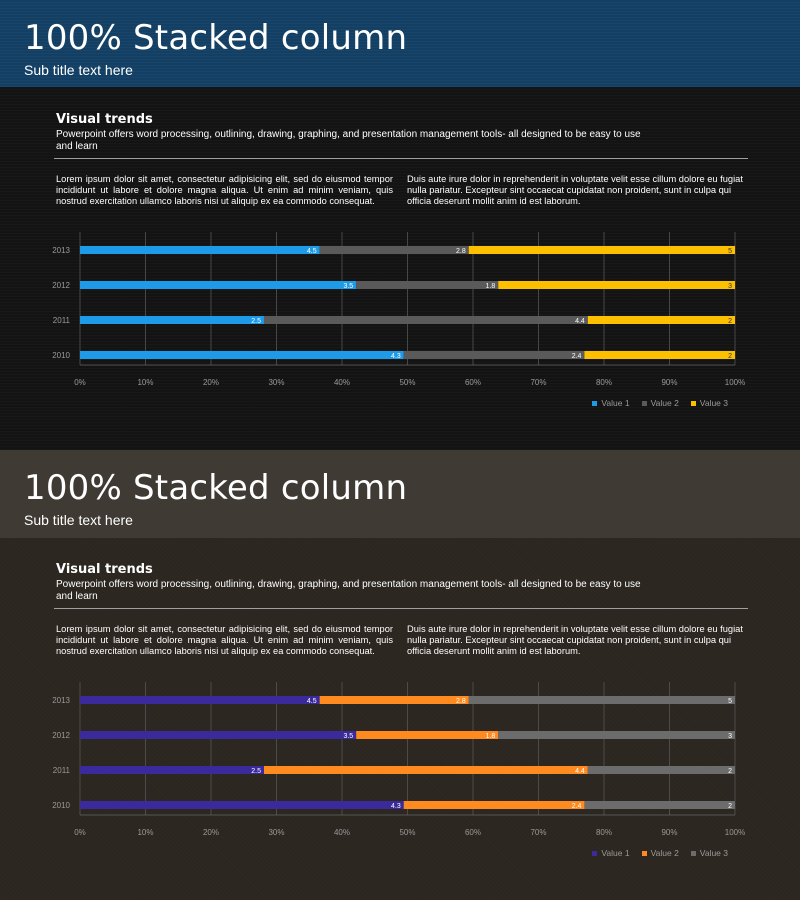 The height and width of the screenshot is (900, 800). I want to click on x-tick-label: 90%, so click(669, 832).